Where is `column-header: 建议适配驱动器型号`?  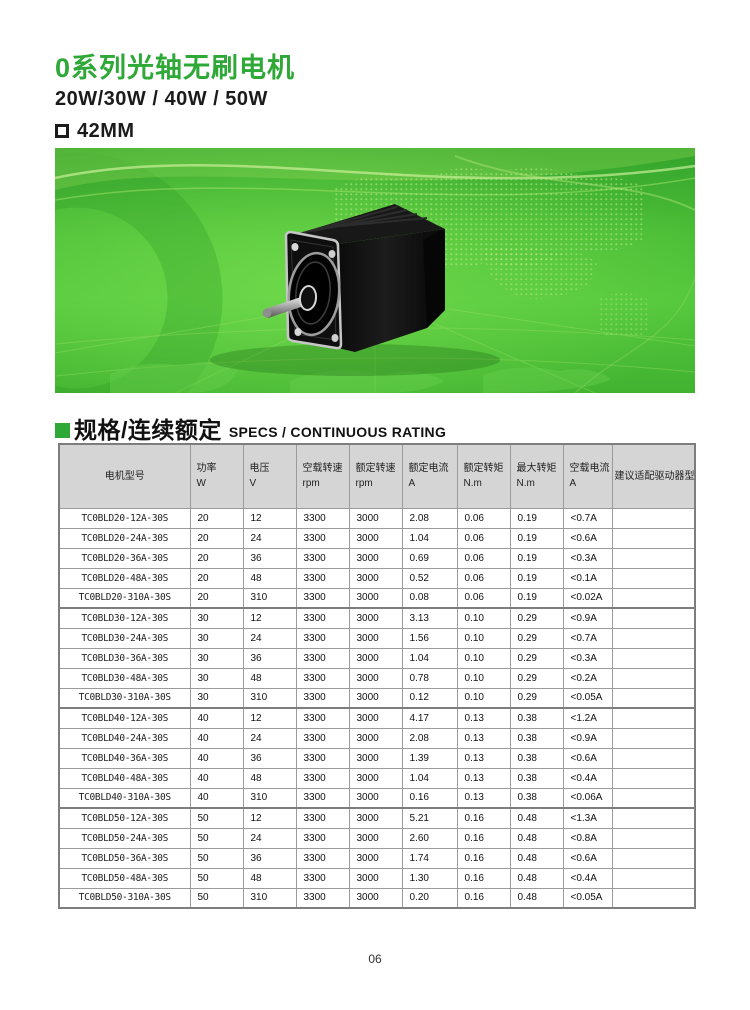
column-header: 建议适配驱动器型号 is located at coordinates (653, 476).